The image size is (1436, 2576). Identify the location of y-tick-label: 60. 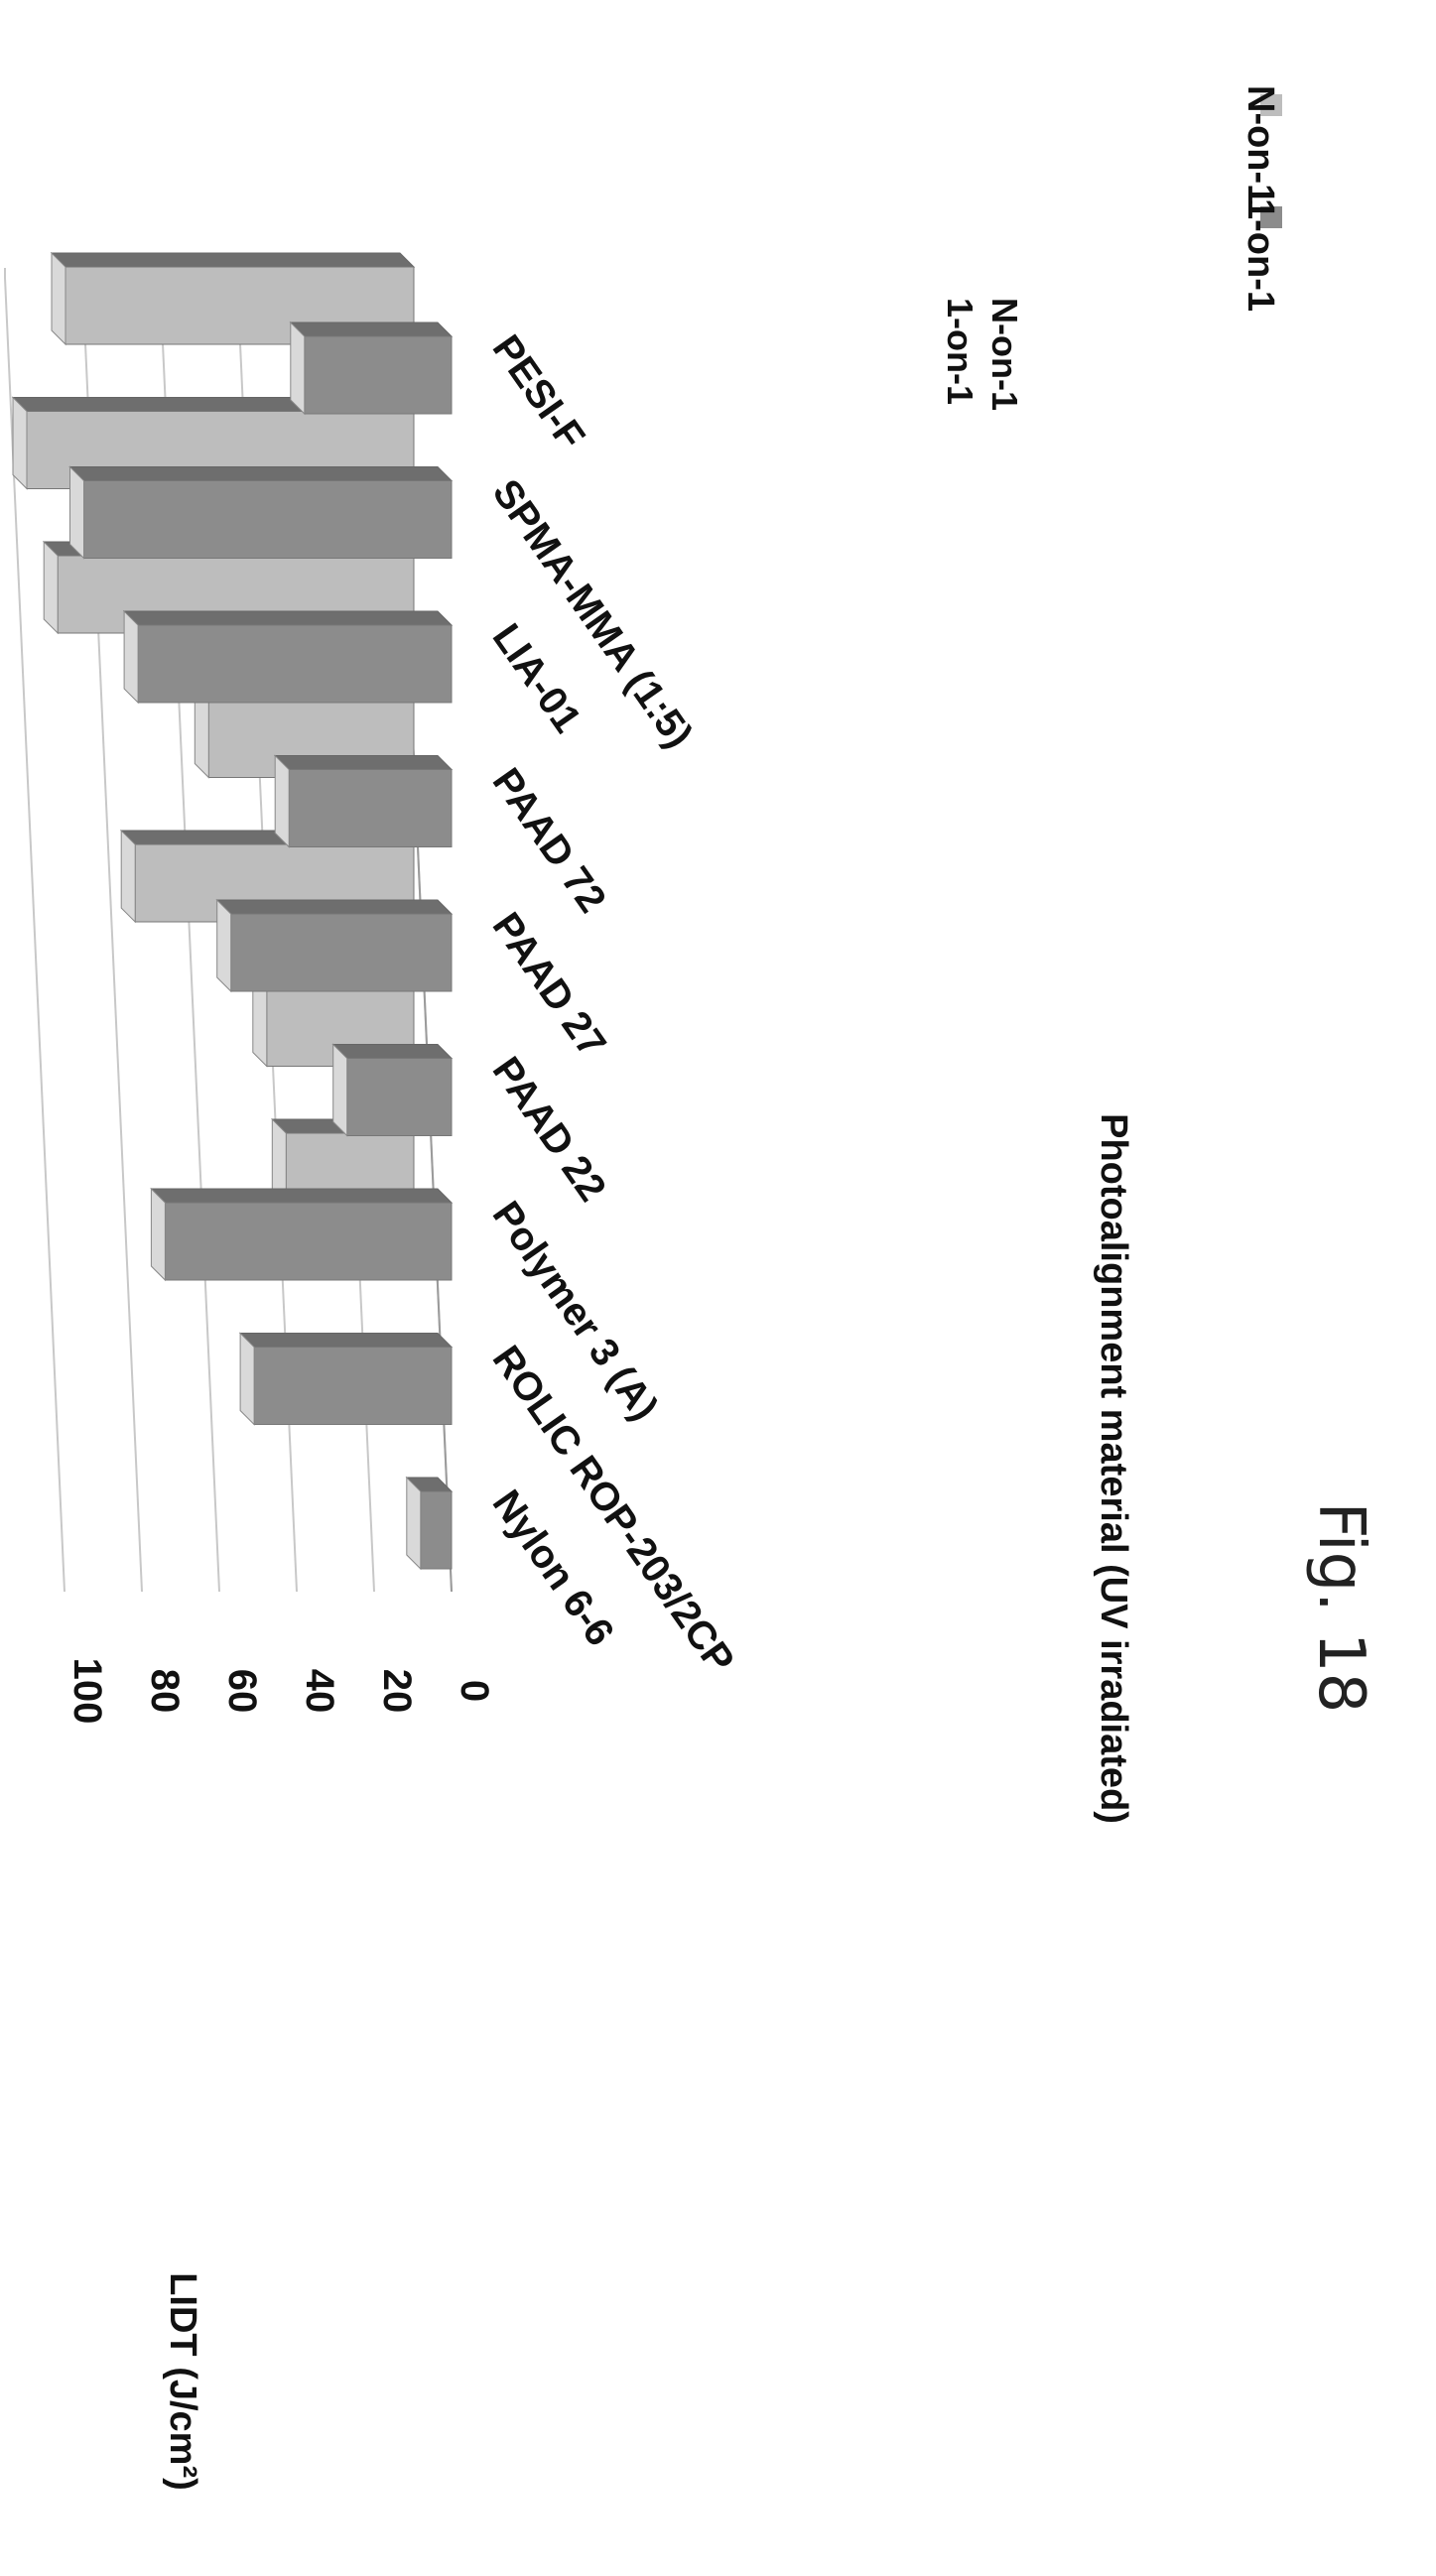
(242, 1692).